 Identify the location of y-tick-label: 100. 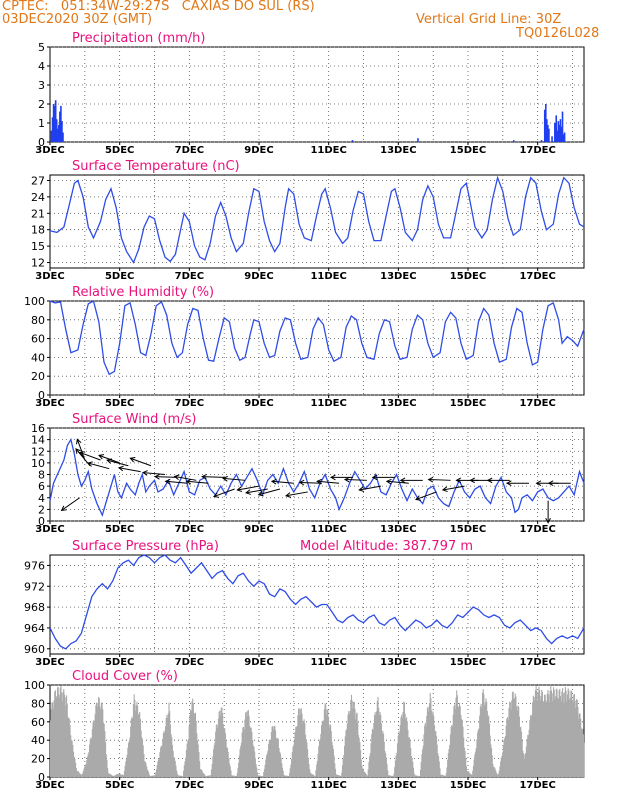
(34, 685).